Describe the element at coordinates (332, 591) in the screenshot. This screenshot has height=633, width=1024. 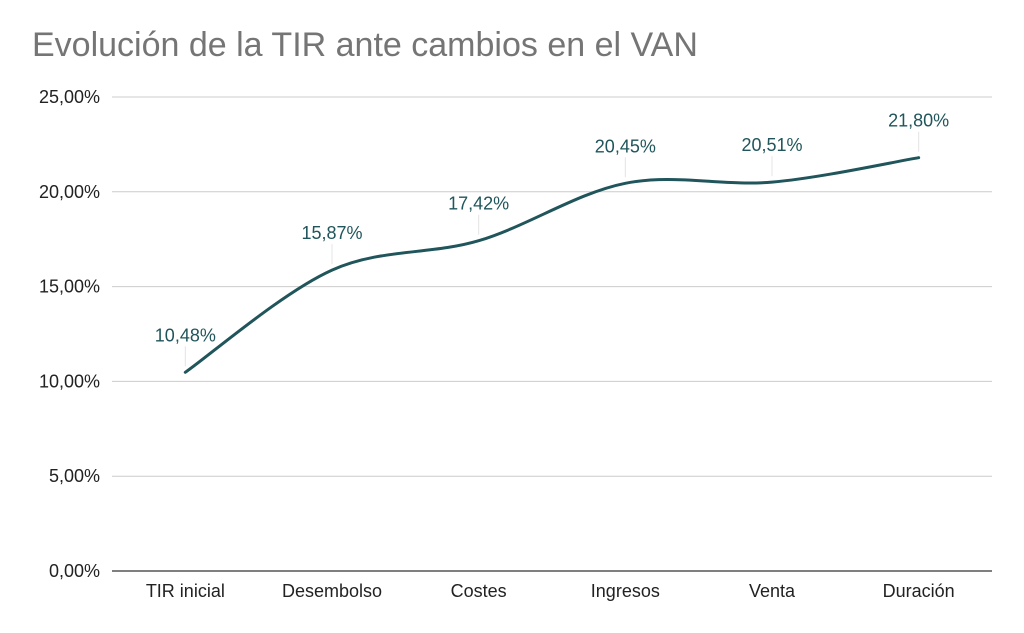
I see `x-tick-label: Desembolso` at that location.